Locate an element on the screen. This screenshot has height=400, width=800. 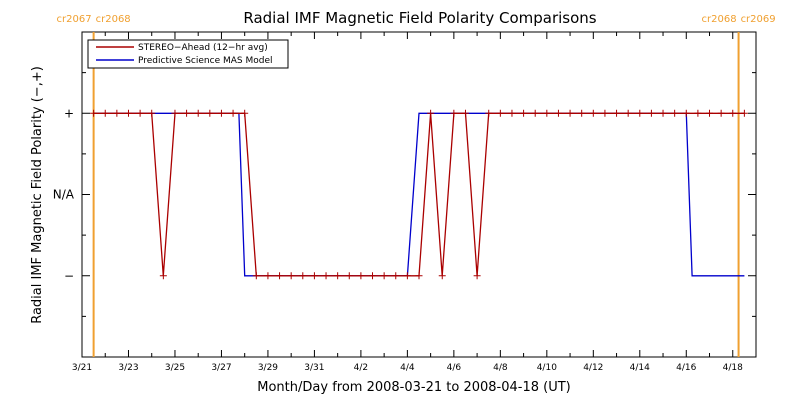
x-tick-label: 4/16 is located at coordinates (686, 368).